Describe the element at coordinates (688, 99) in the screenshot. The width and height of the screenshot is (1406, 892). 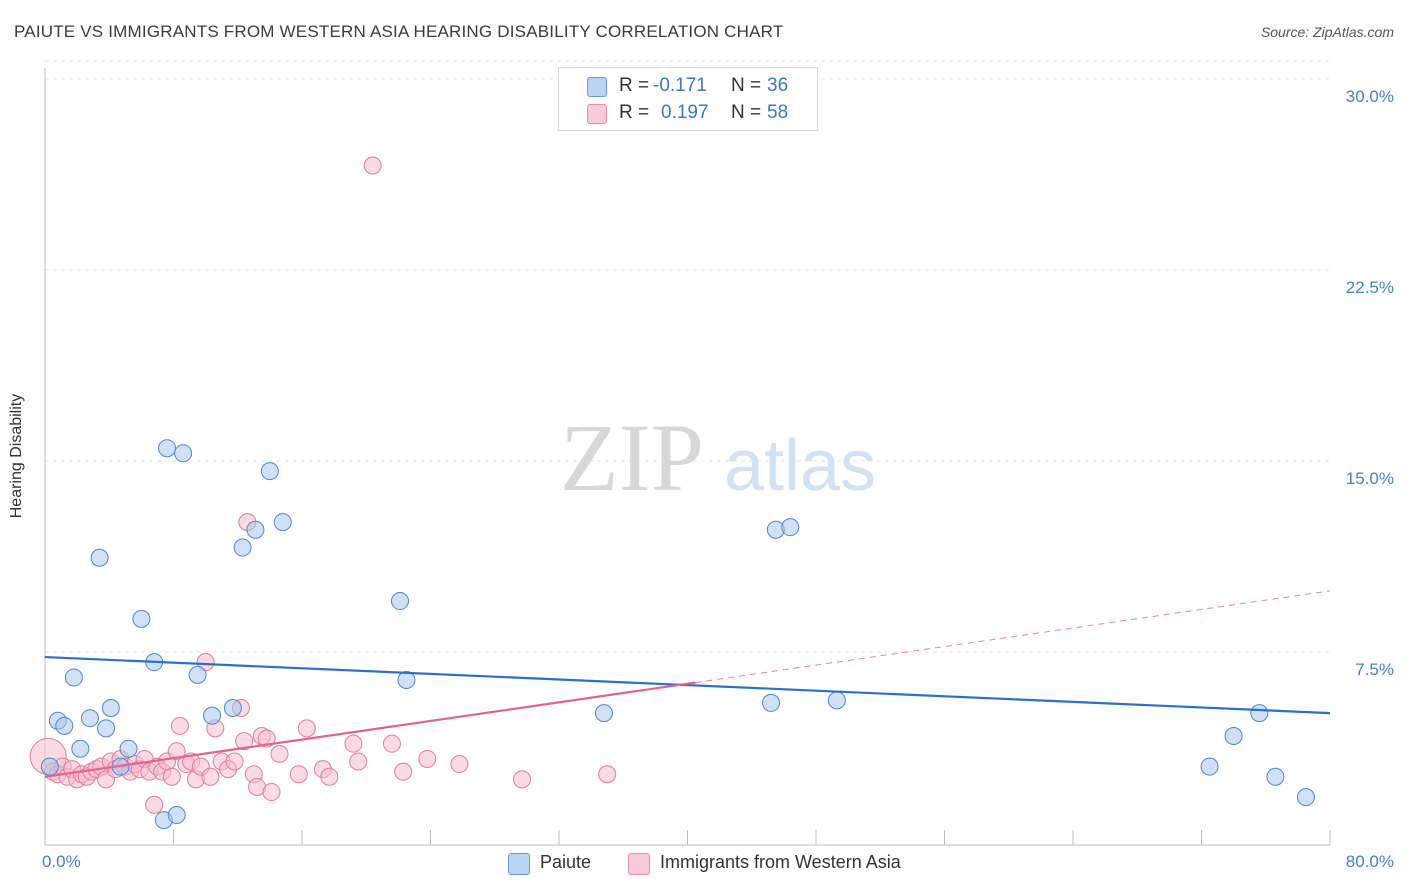
I see `stats-legend: R = -0.171 N = 36 R = 0.197 N = 58` at that location.